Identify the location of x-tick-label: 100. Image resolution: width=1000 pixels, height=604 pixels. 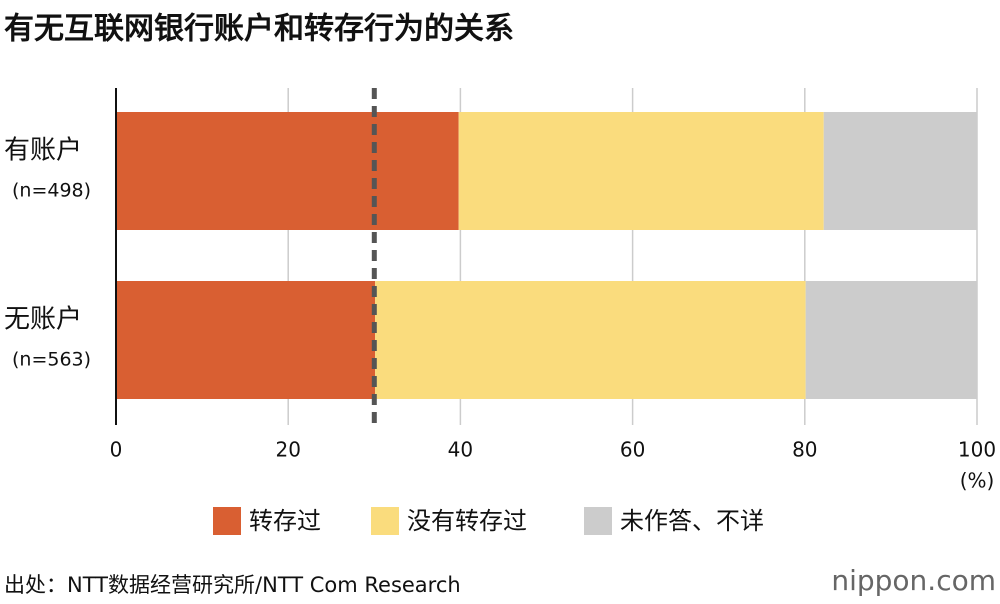
(977, 450).